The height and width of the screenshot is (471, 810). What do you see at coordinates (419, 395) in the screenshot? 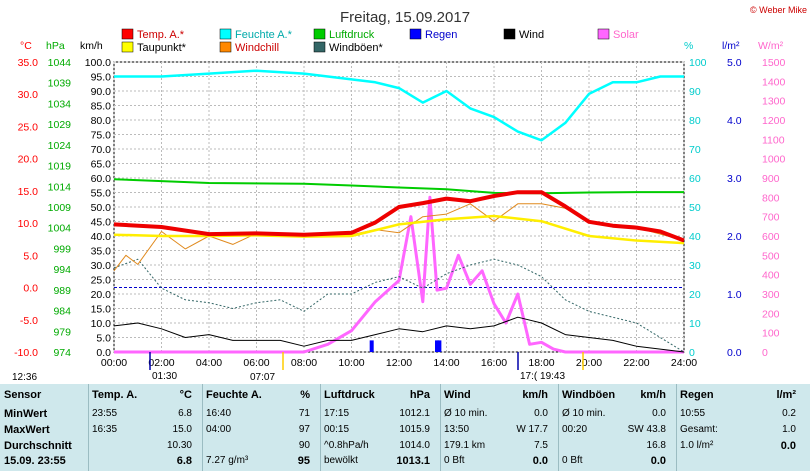
I see `stats-unit: hPa` at bounding box center [419, 395].